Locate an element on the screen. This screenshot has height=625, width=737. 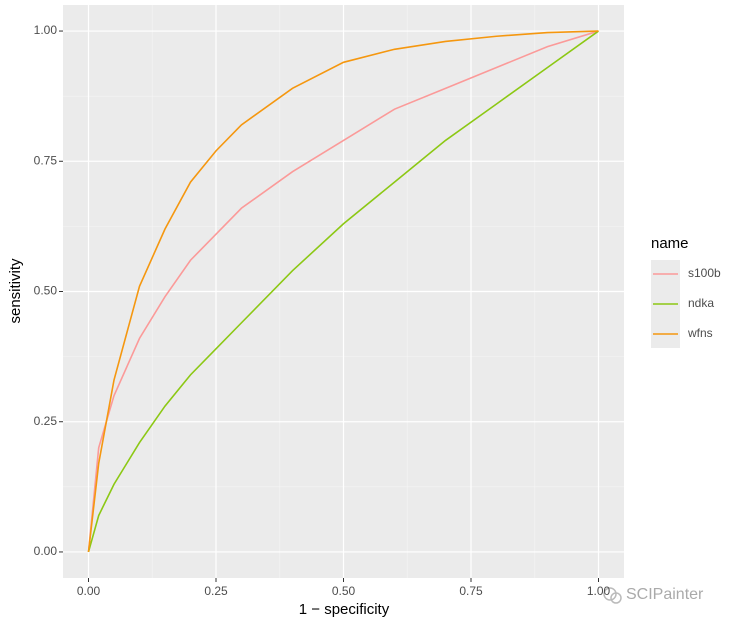
watermark-icon is located at coordinates (612, 595).